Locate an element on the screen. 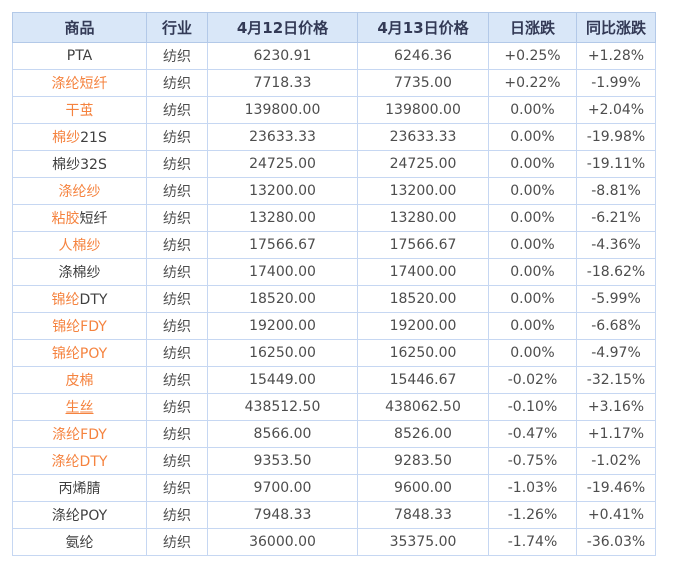  price-apr13-cell: 8526.00 is located at coordinates (423, 434).